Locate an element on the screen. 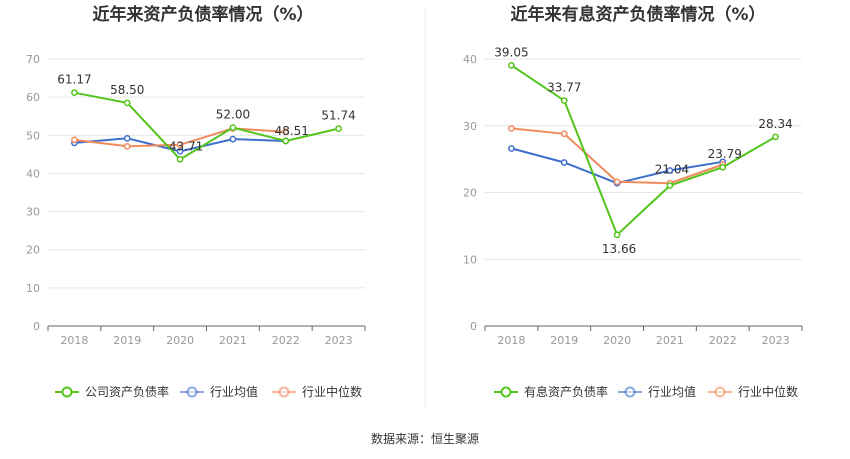 This screenshot has width=850, height=459. data-label: 21.04 is located at coordinates (672, 170).